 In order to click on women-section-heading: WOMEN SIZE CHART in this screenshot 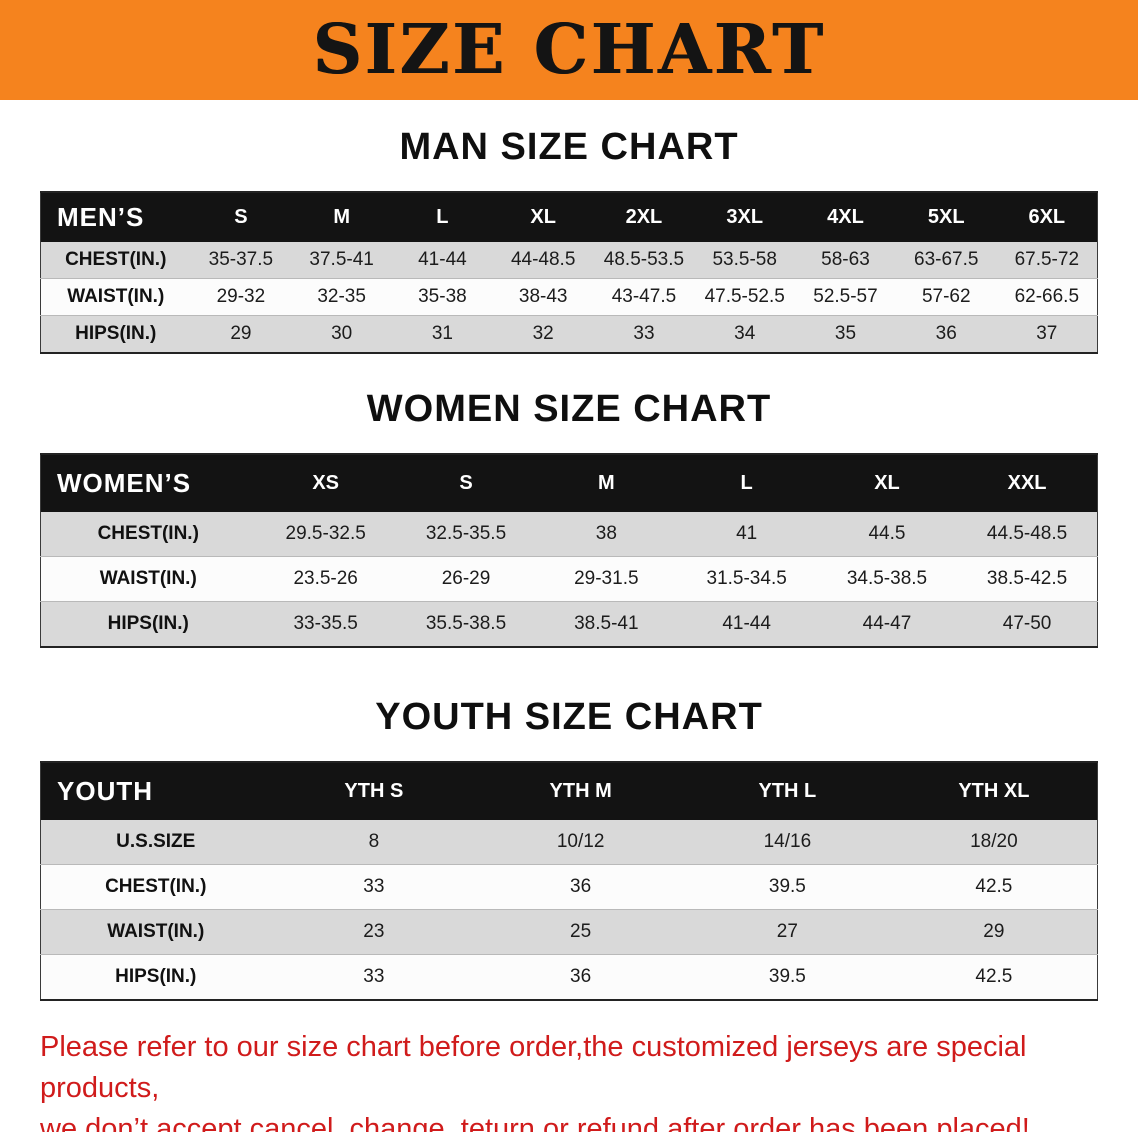, I will do `click(569, 409)`.